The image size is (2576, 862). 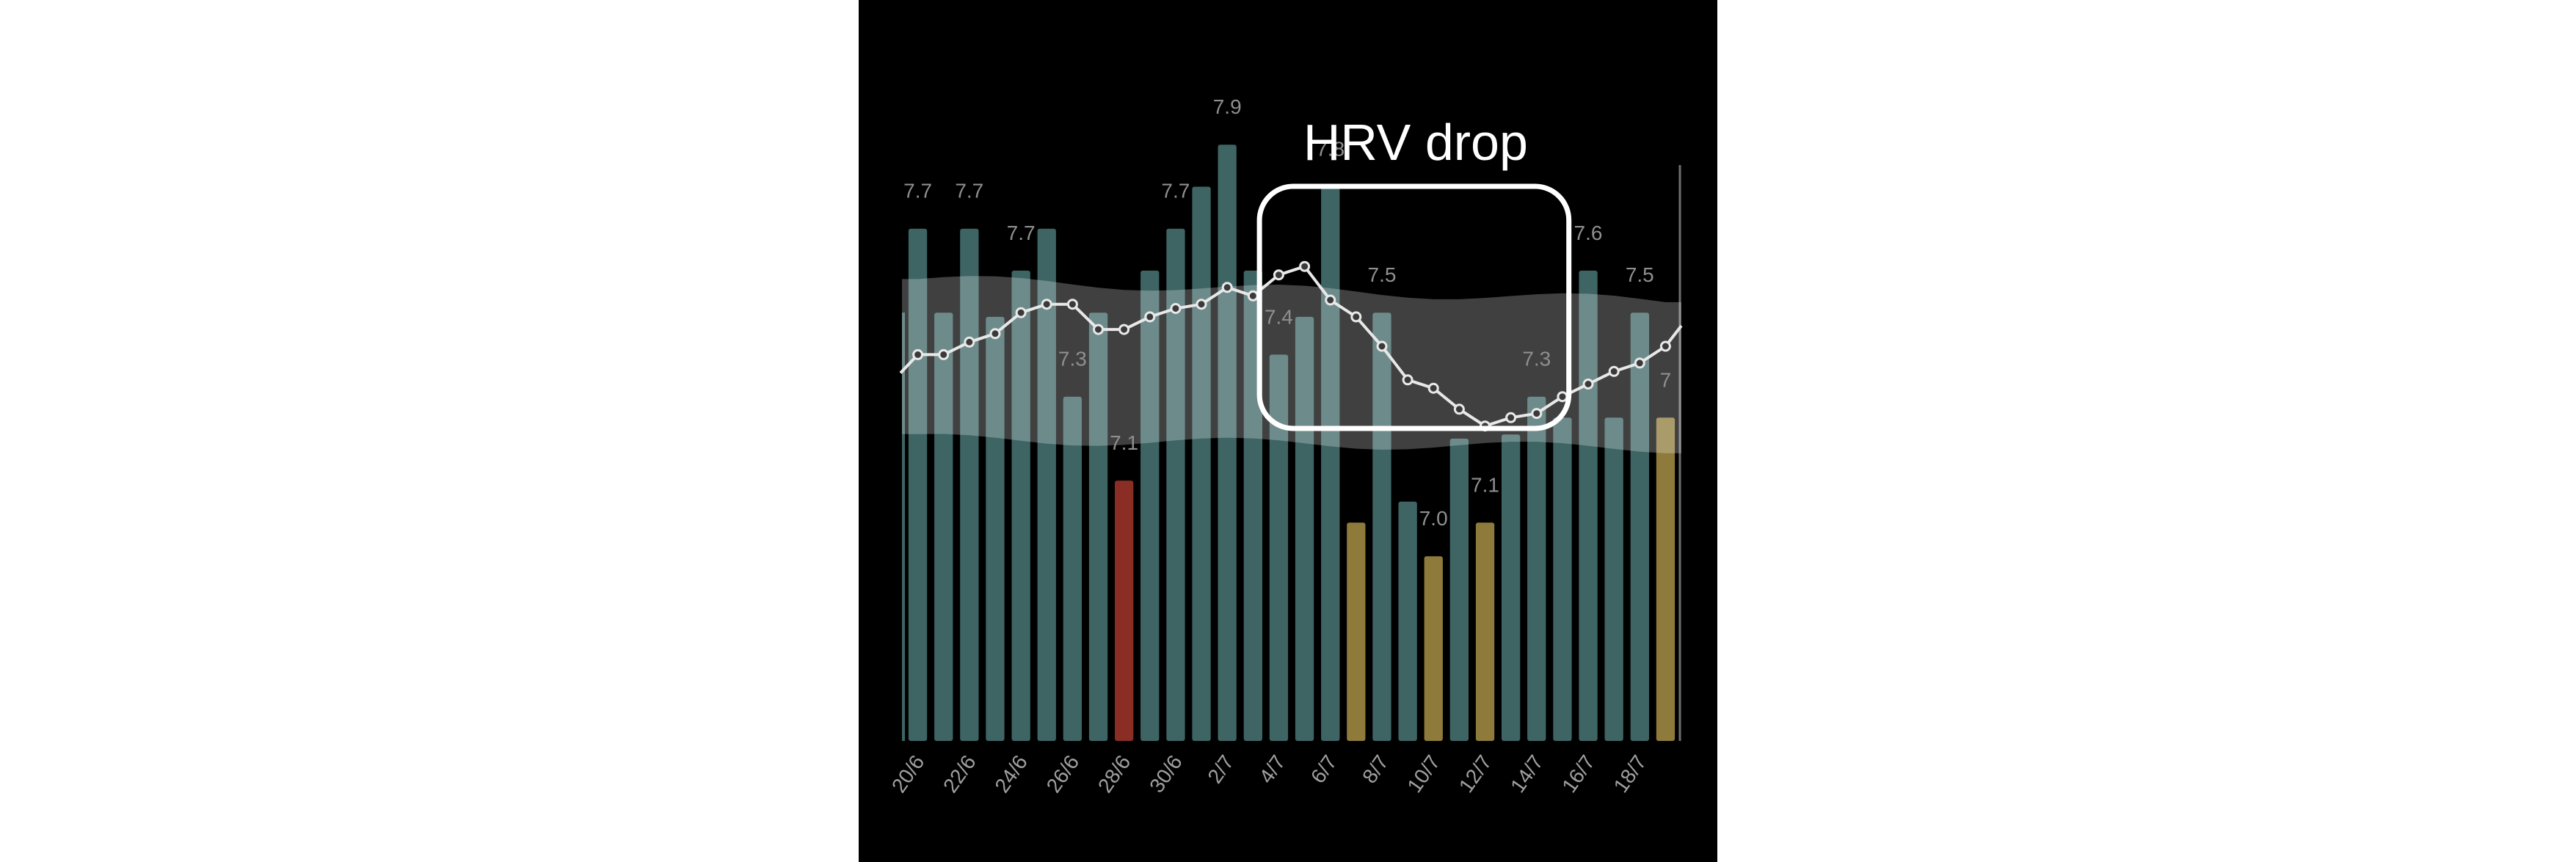 What do you see at coordinates (1114, 774) in the screenshot?
I see `x-tick-label: 28/6` at bounding box center [1114, 774].